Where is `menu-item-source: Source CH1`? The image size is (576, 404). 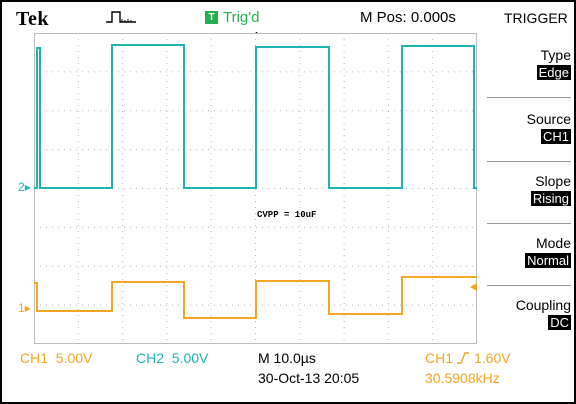
menu-item-source: Source CH1 is located at coordinates (526, 128).